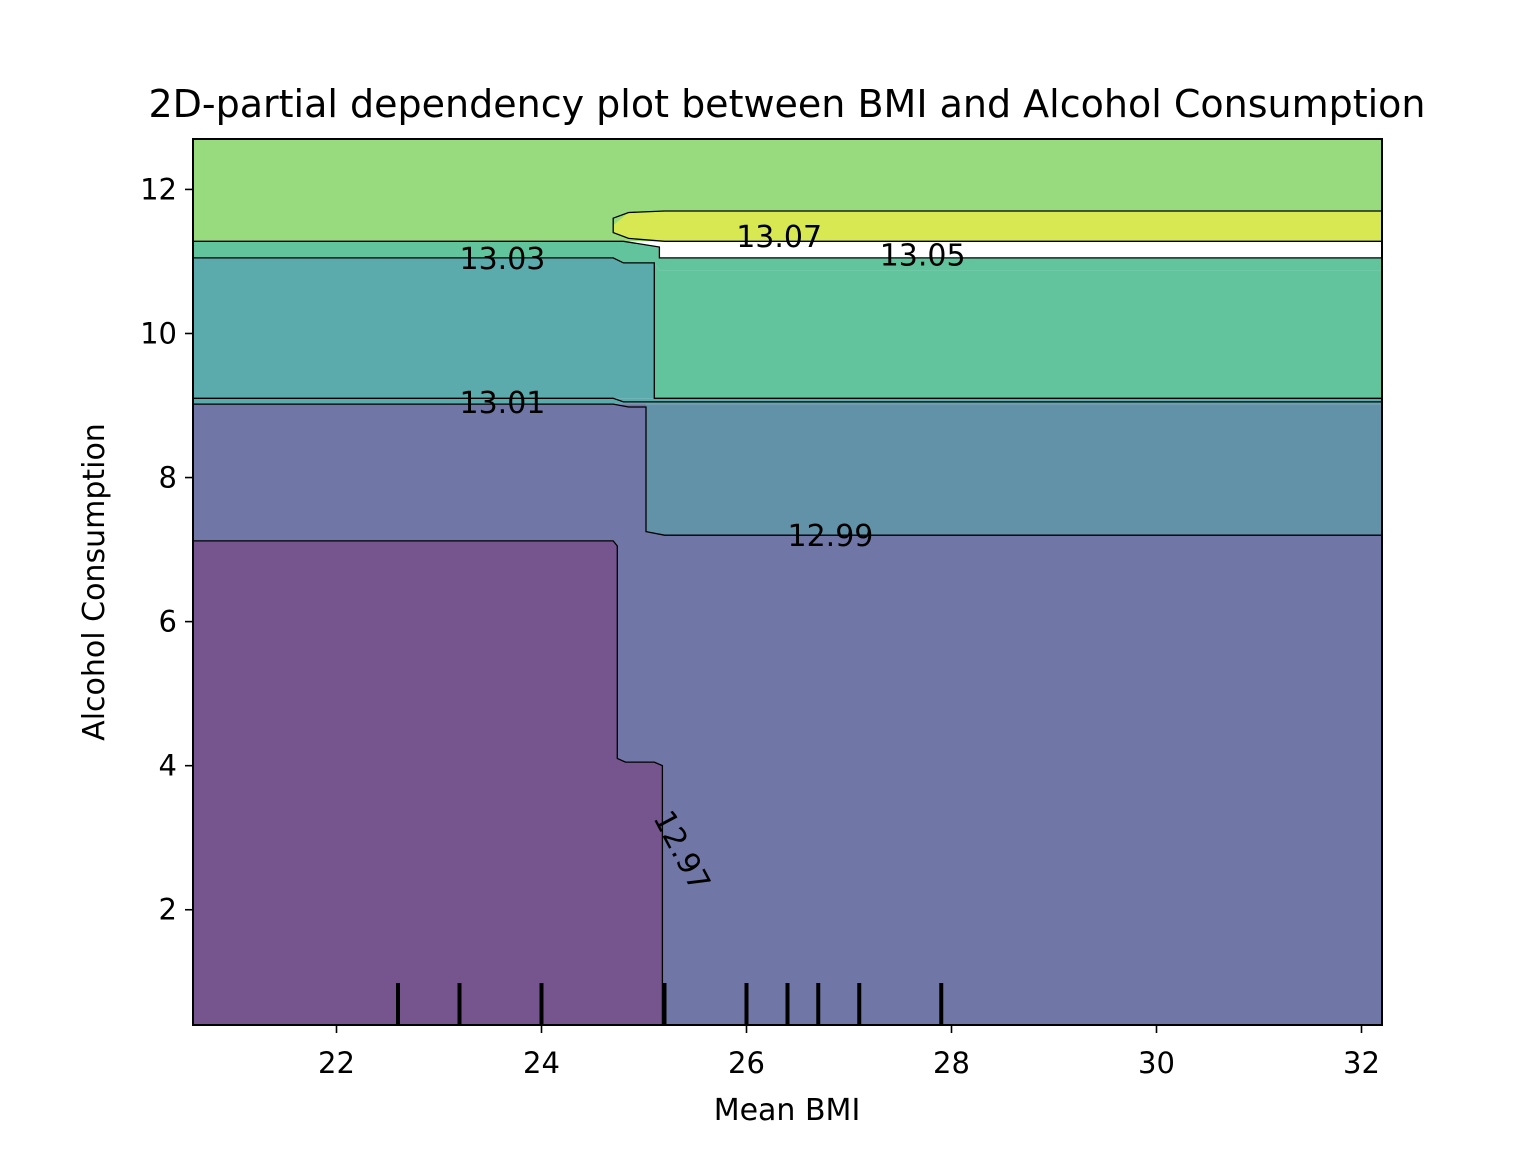 Image resolution: width=1536 pixels, height=1152 pixels. What do you see at coordinates (168, 478) in the screenshot?
I see `y-tick-label-3: 8` at bounding box center [168, 478].